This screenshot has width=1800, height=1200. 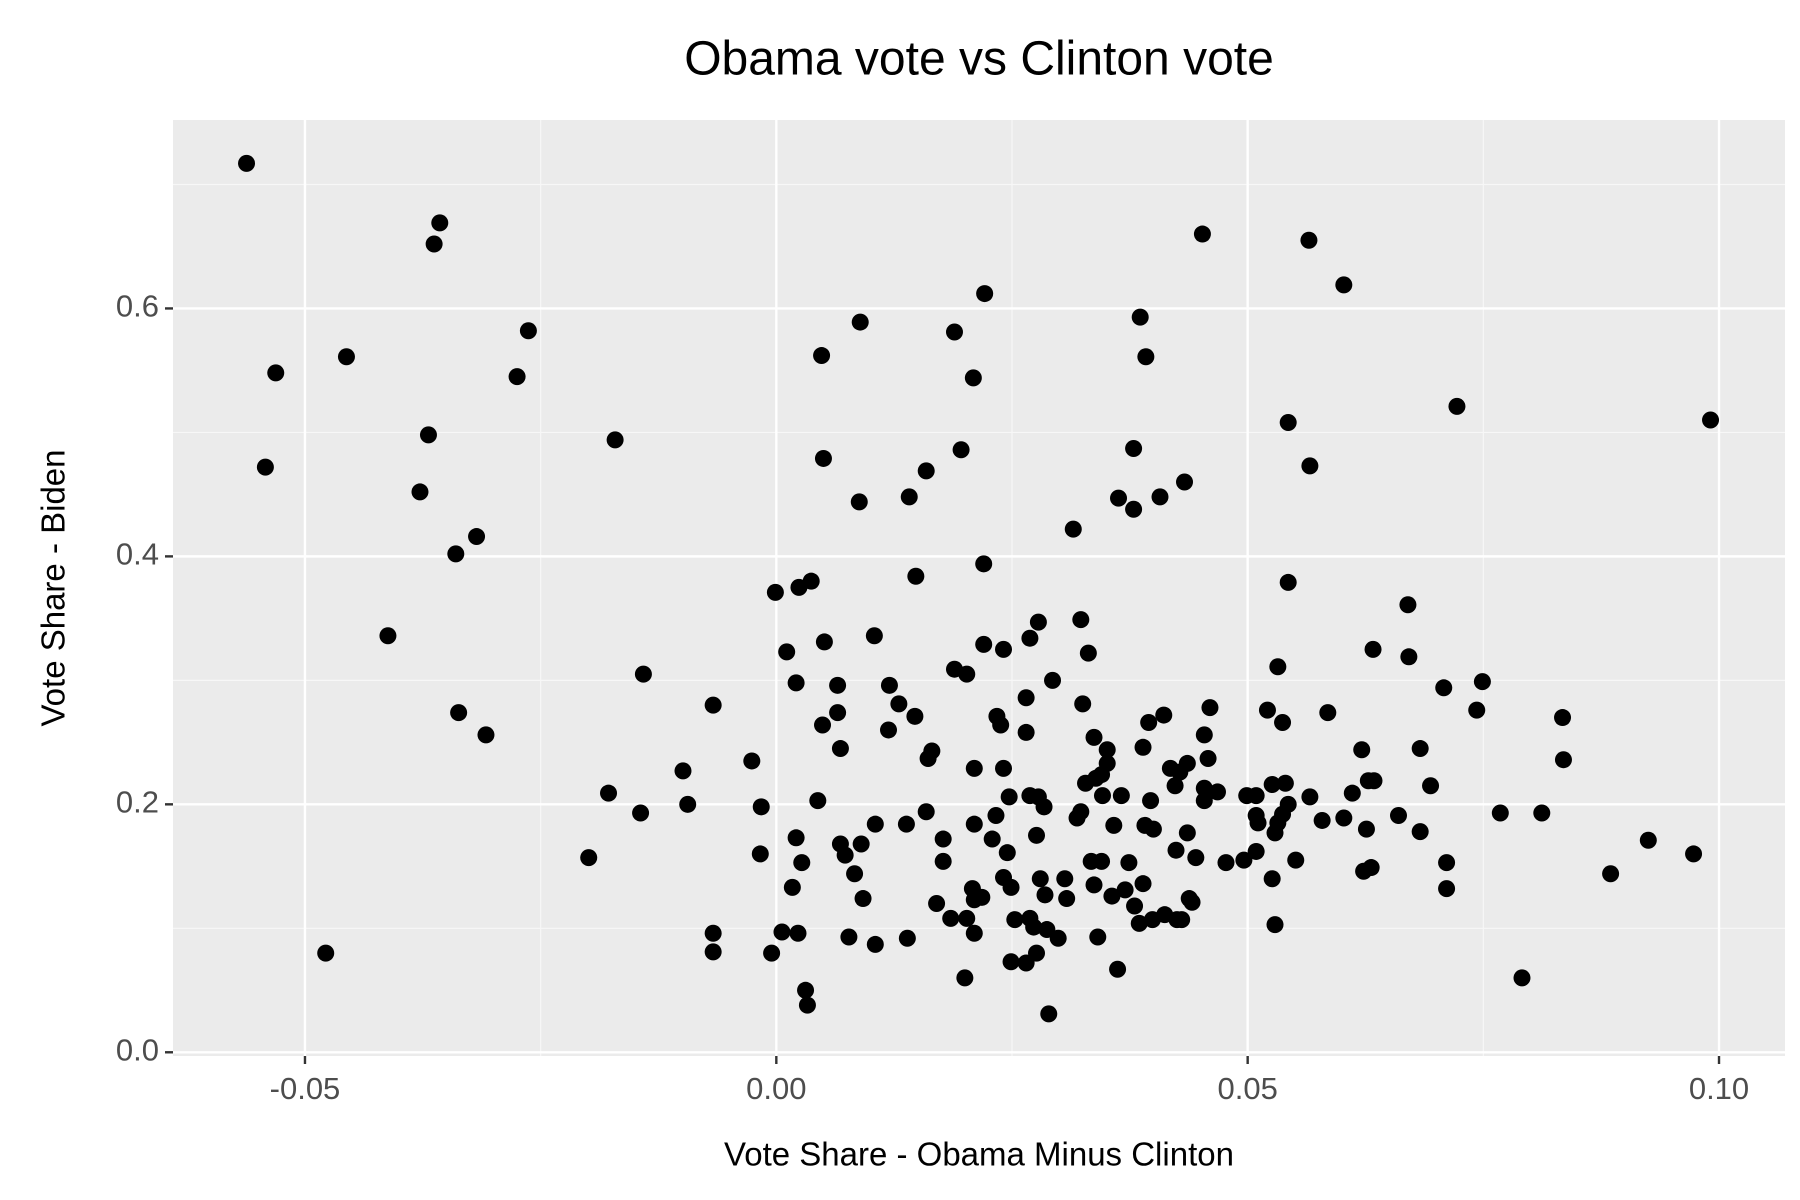 I want to click on y-tick-label: 0.2, so click(x=137, y=802).